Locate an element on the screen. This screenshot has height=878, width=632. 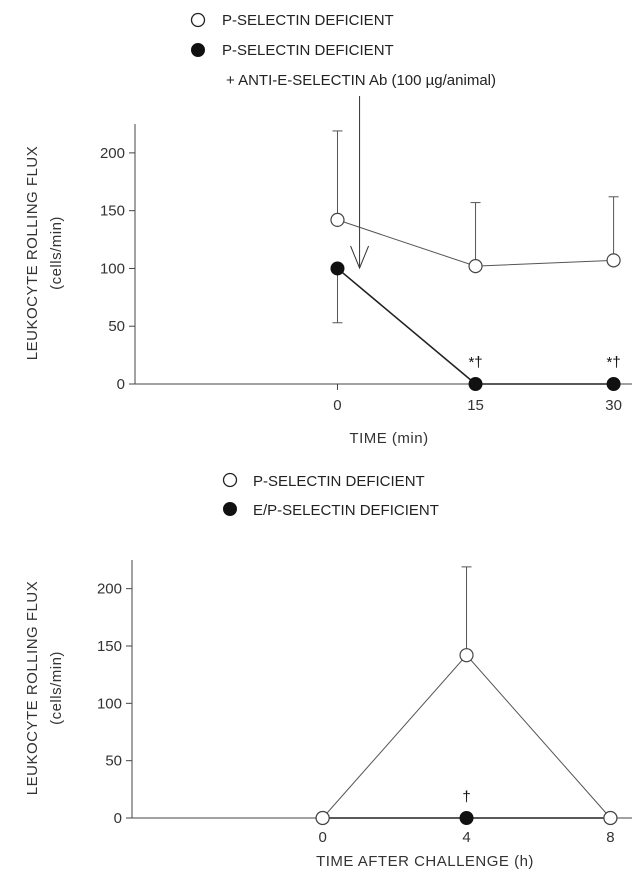
legend-sublabel-2: + ANTI-E-SELECTIN Ab (100 µg/animal) is located at coordinates (361, 80).